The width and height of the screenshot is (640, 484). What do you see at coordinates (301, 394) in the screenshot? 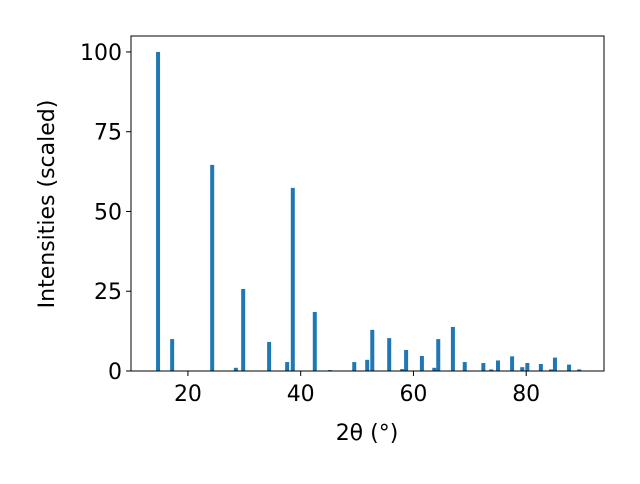
I see `x-tick-label: 40` at bounding box center [301, 394].